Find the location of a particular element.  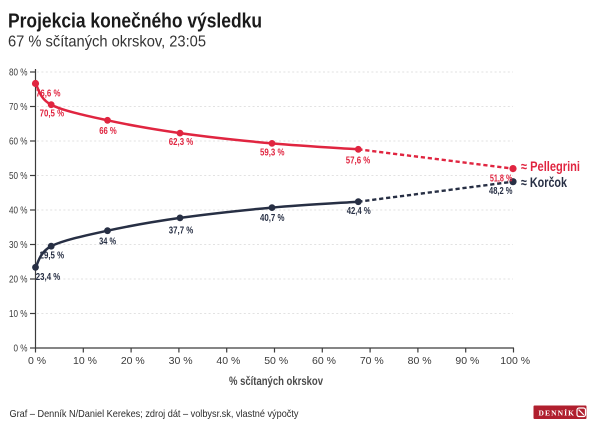

svg-text: 100 % is located at coordinates (515, 361).